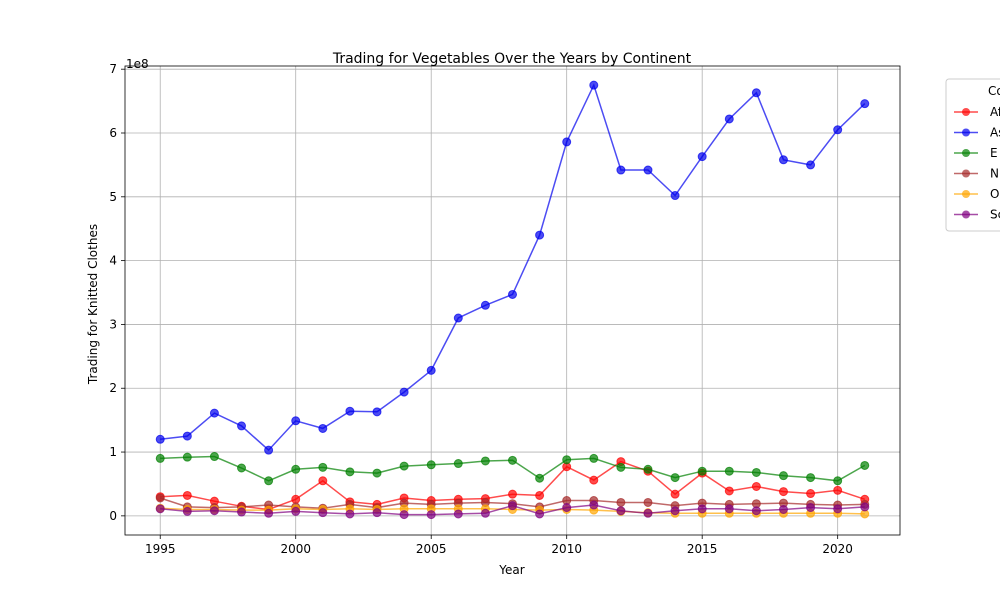 This screenshot has height=600, width=1000. What do you see at coordinates (431, 549) in the screenshot?
I see `x-tick-label: 2005` at bounding box center [431, 549].